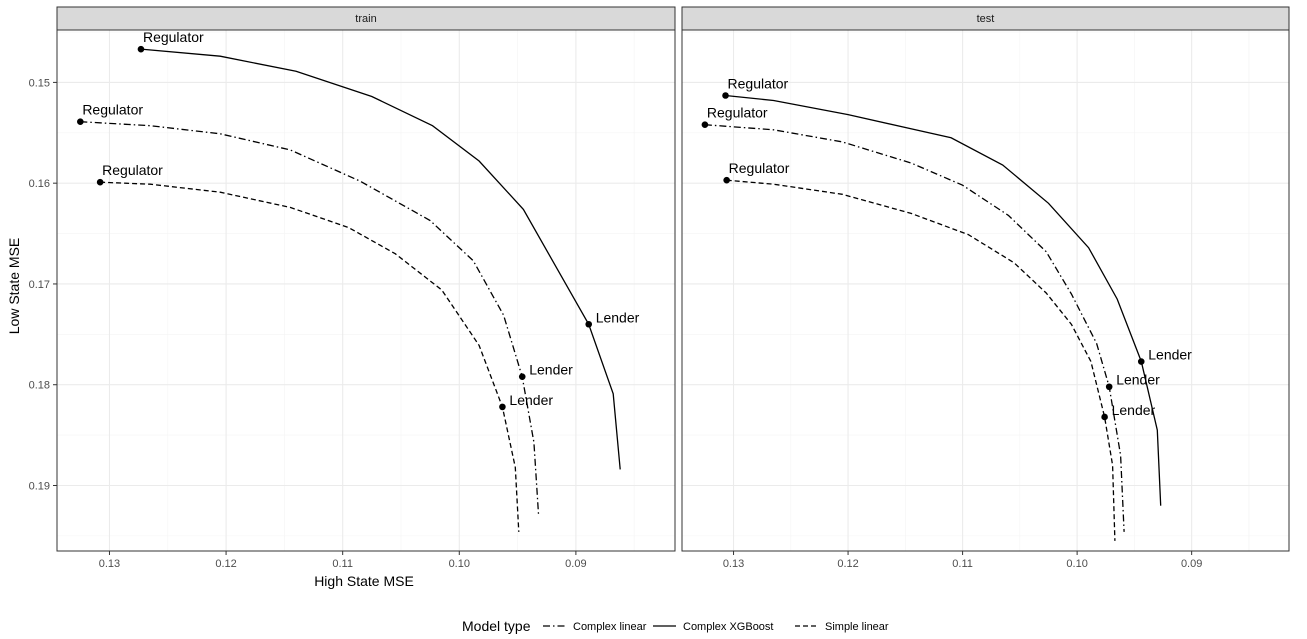  What do you see at coordinates (39, 83) in the screenshot?
I see `y-tick-label: 0.15` at bounding box center [39, 83].